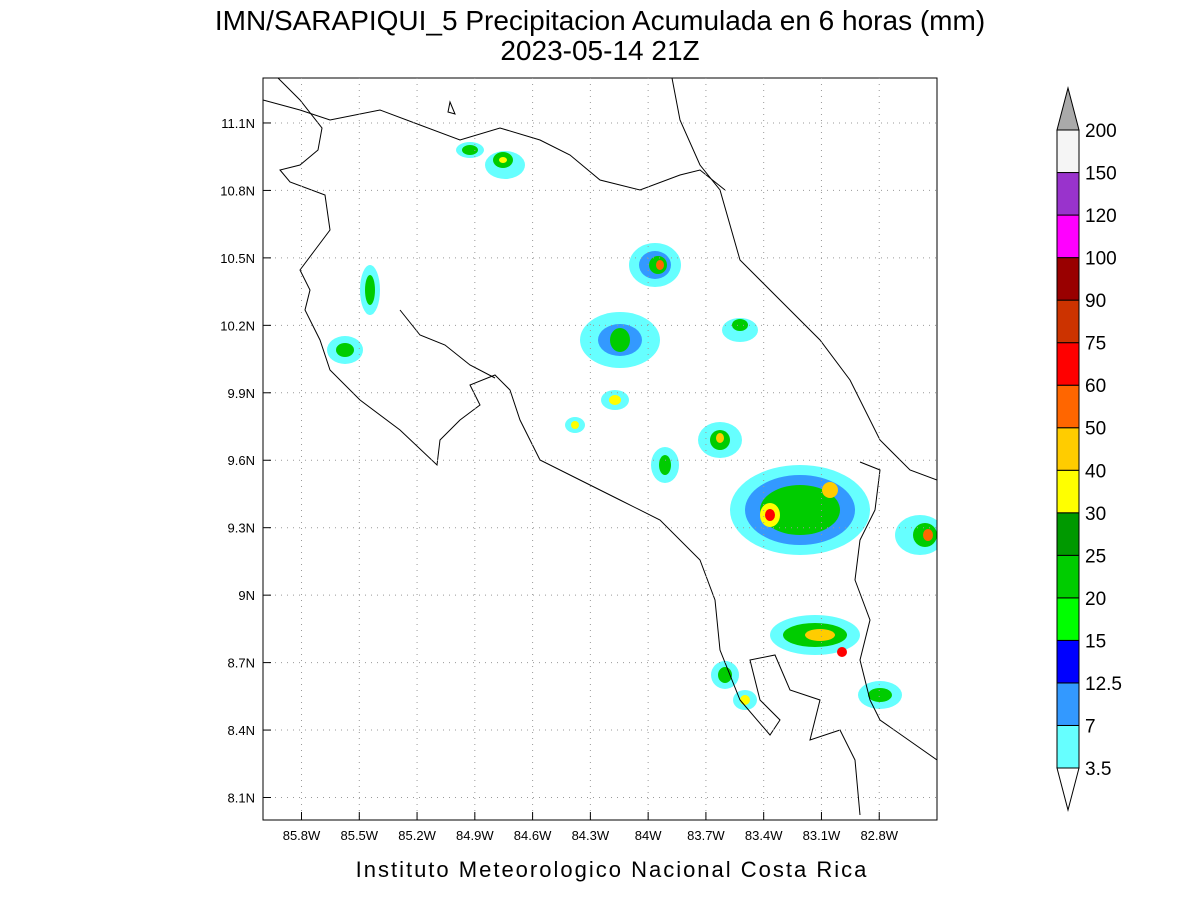 The height and width of the screenshot is (905, 1200). Describe the element at coordinates (241, 393) in the screenshot. I see `y-tick-label: 9.9N` at that location.